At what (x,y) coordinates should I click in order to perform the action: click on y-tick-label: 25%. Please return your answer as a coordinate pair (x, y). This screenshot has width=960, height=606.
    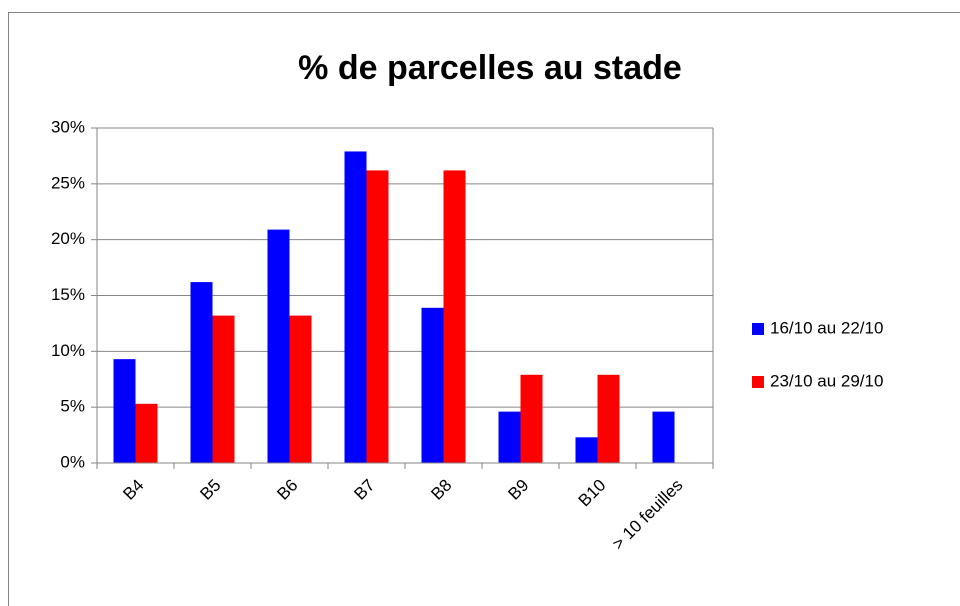
    Looking at the image, I should click on (68, 182).